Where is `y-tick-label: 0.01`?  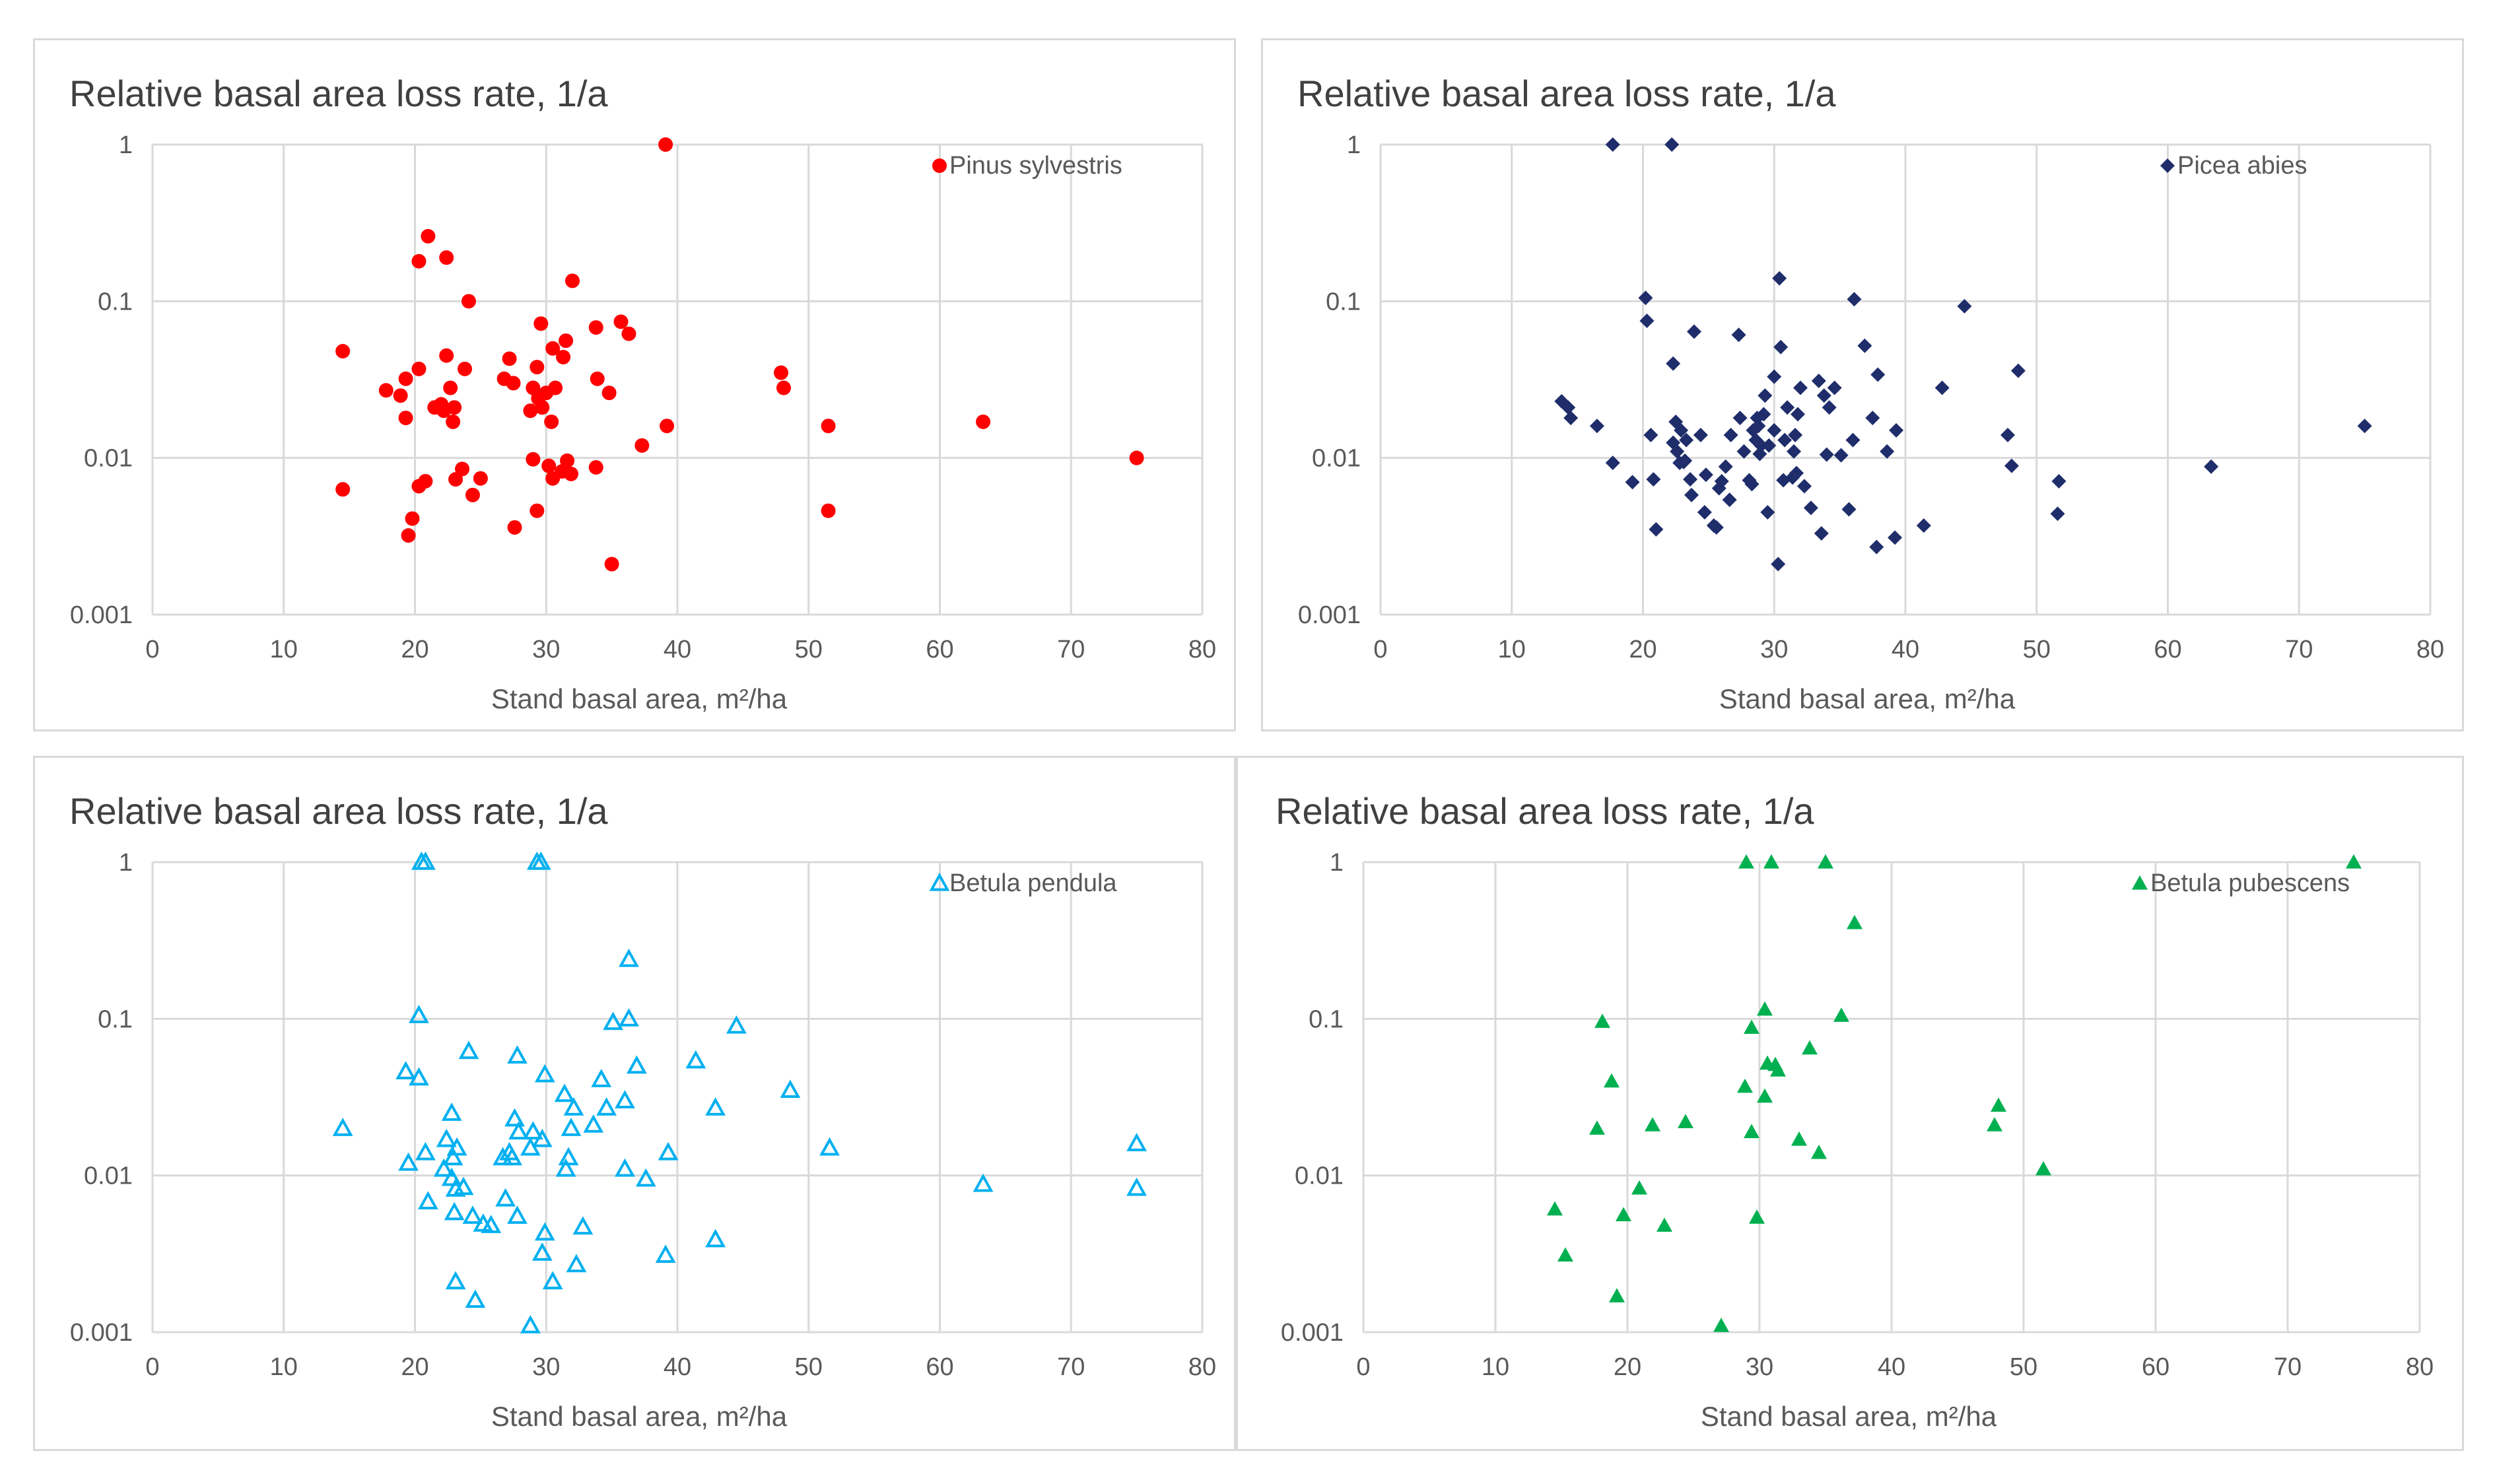
y-tick-label: 0.01 is located at coordinates (1319, 1176).